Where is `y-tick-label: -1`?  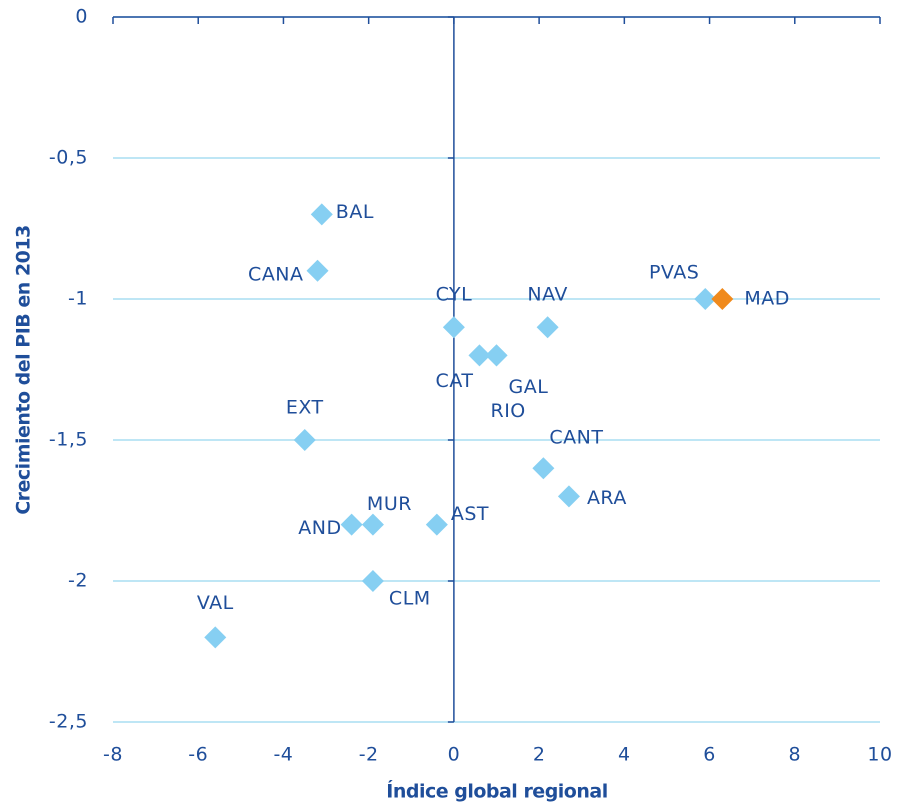
y-tick-label: -1 is located at coordinates (78, 299).